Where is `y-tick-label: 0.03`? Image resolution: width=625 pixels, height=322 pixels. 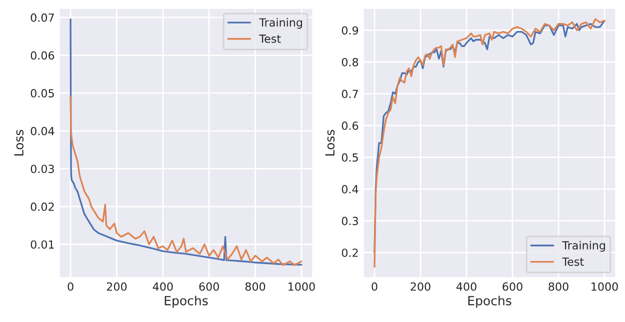
y-tick-label: 0.03 is located at coordinates (42, 169).